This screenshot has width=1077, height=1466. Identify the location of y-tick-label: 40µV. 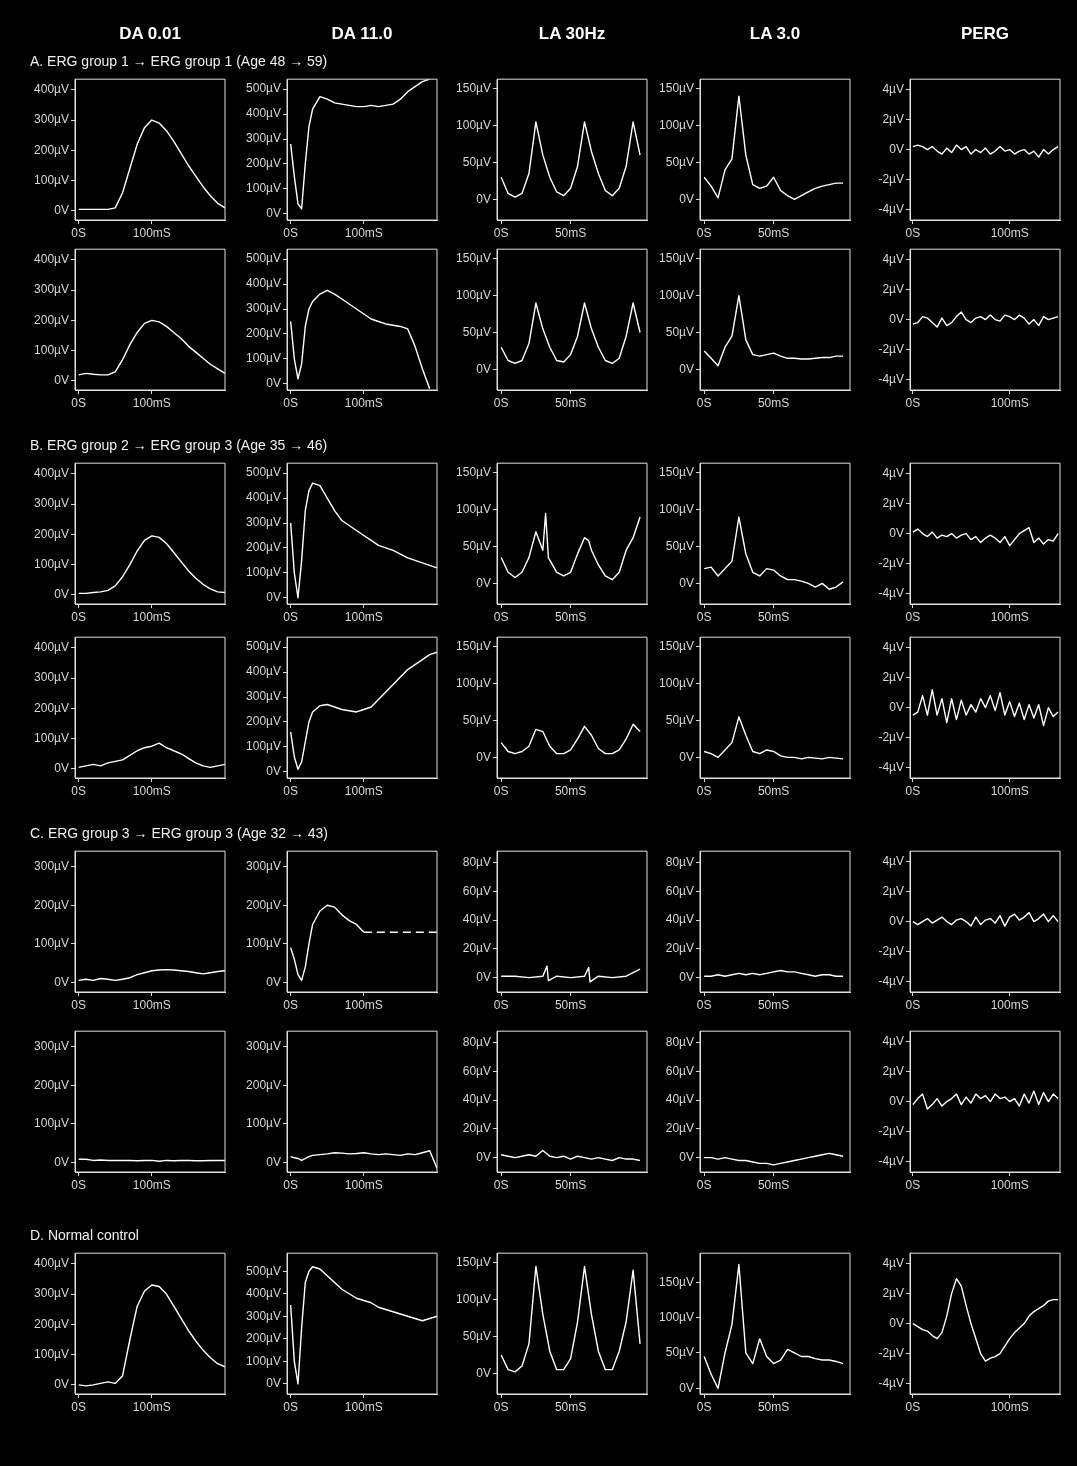
(679, 919).